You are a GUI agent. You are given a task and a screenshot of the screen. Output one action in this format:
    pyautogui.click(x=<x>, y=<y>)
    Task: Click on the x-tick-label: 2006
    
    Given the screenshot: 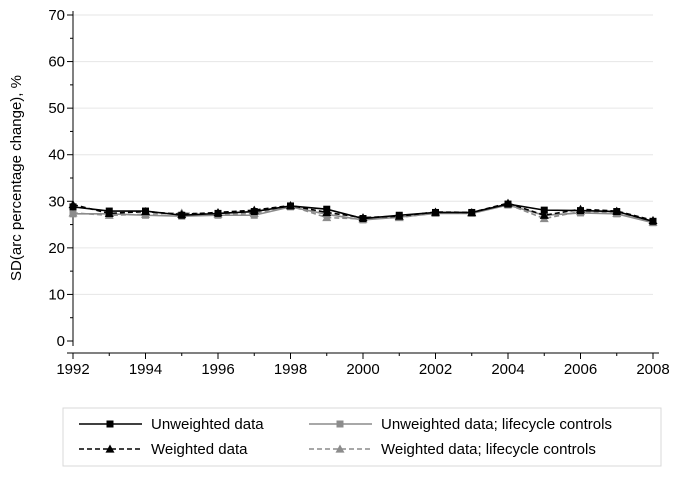 What is the action you would take?
    pyautogui.click(x=580, y=369)
    